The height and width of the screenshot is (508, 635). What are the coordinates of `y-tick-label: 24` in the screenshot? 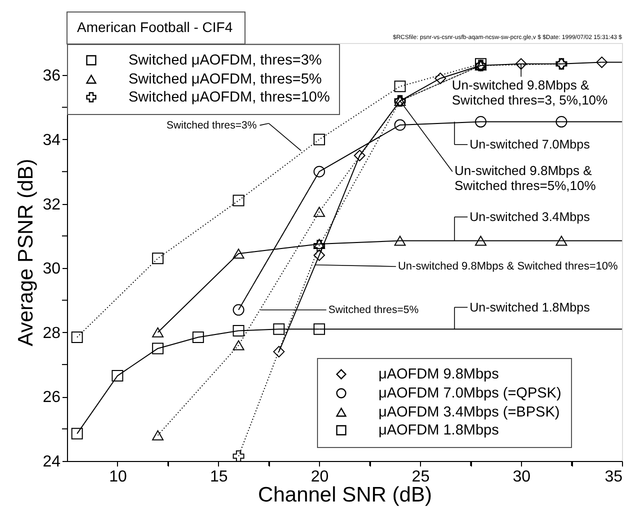 It's located at (51, 462).